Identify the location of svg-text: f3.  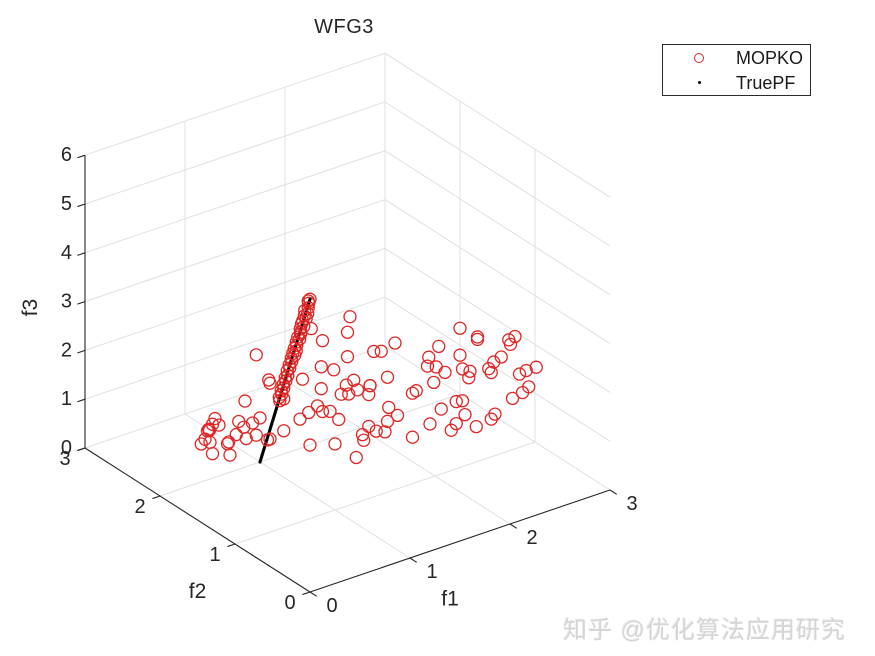
(30, 308).